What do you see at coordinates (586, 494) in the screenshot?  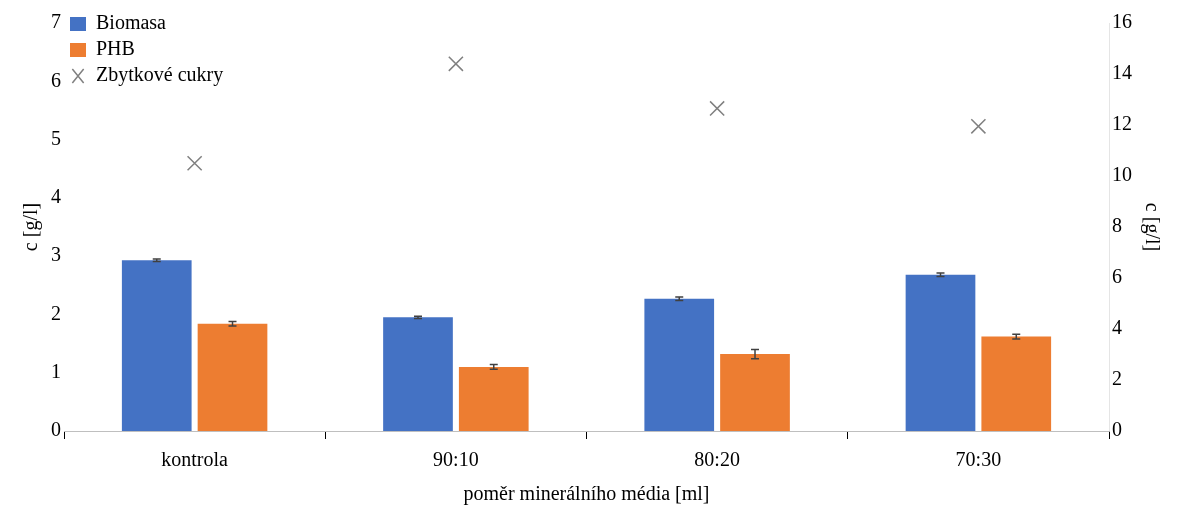 I see `x-axis-title: poměr minerálního média [ml]` at bounding box center [586, 494].